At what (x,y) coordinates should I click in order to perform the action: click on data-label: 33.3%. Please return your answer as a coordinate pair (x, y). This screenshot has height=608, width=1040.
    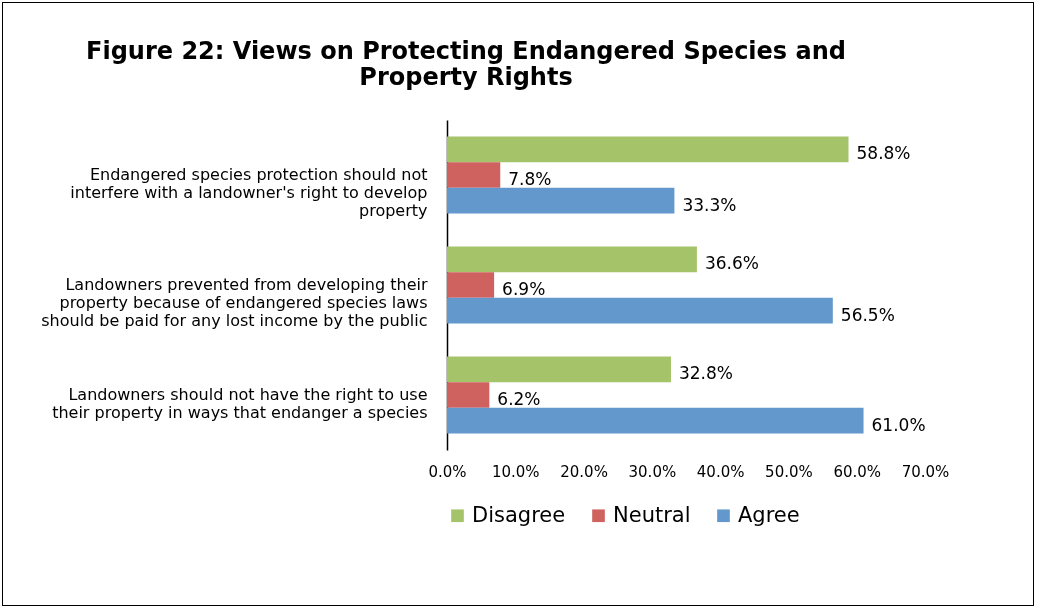
    Looking at the image, I should click on (709, 204).